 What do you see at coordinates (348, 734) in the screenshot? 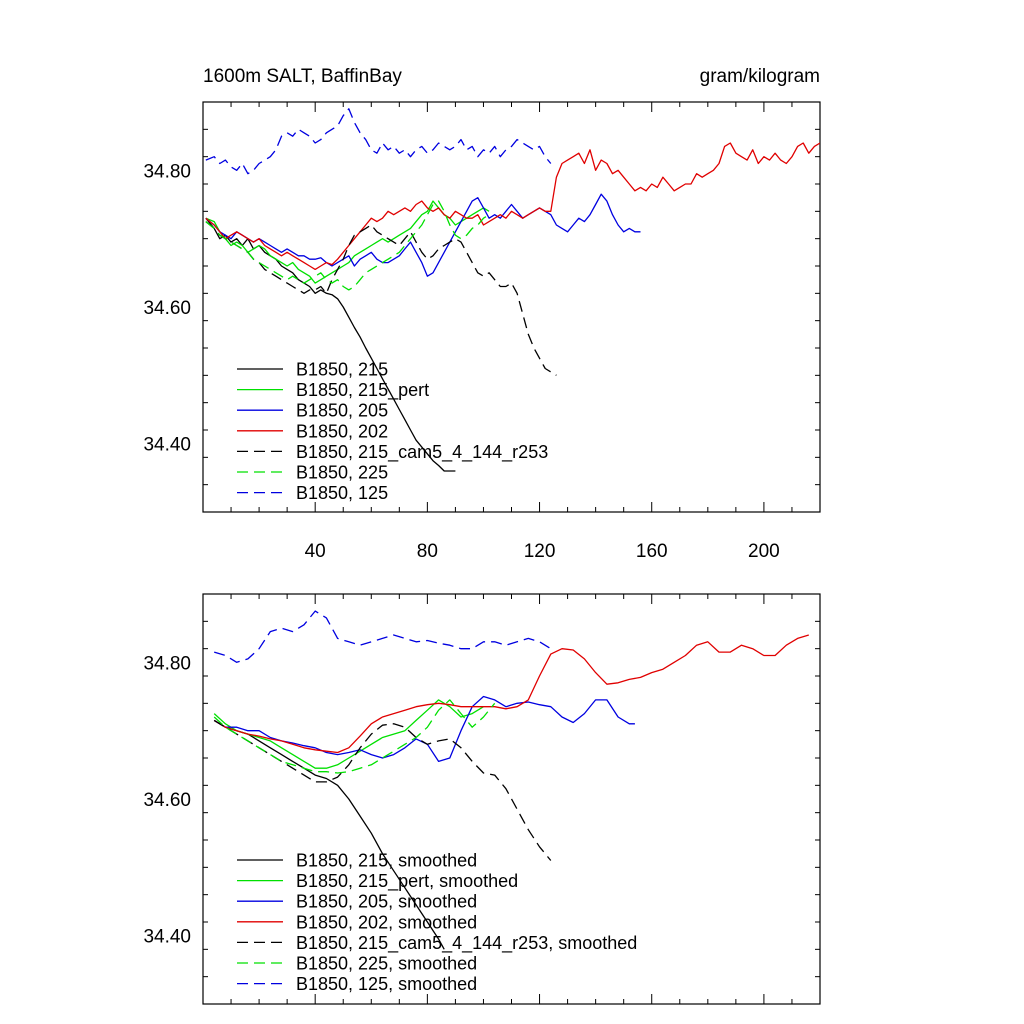
I see `series-line-b1850-215-pert-smoothed` at bounding box center [348, 734].